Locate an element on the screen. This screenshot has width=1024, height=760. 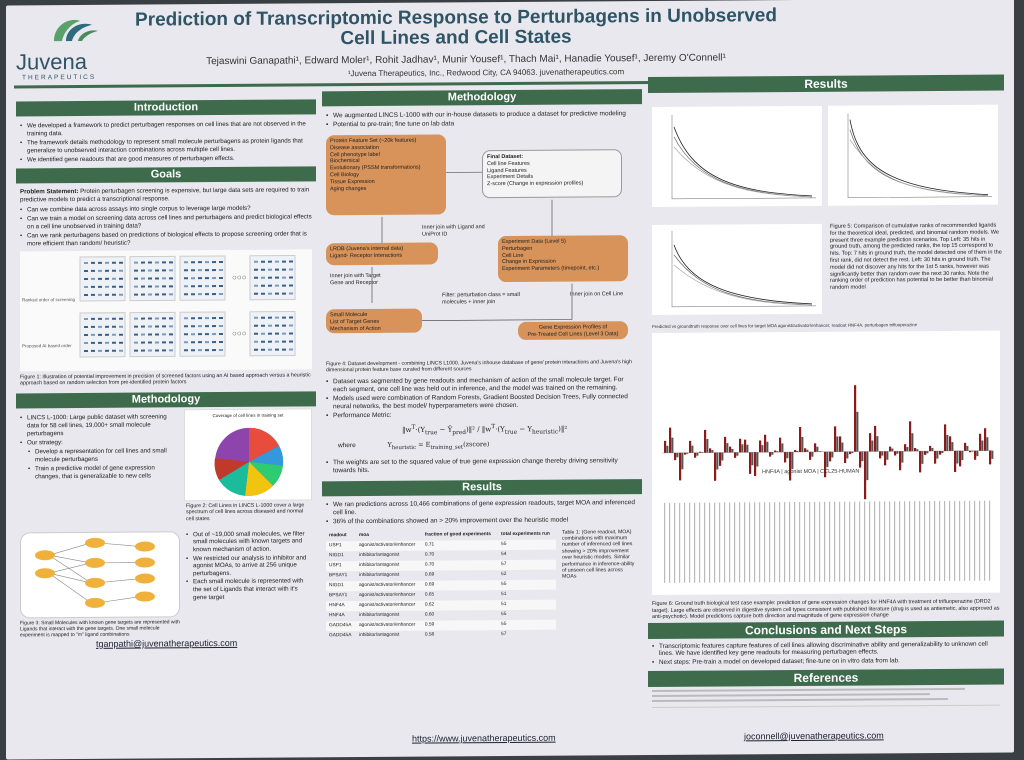
table-cell: USP1 is located at coordinates (341, 546).